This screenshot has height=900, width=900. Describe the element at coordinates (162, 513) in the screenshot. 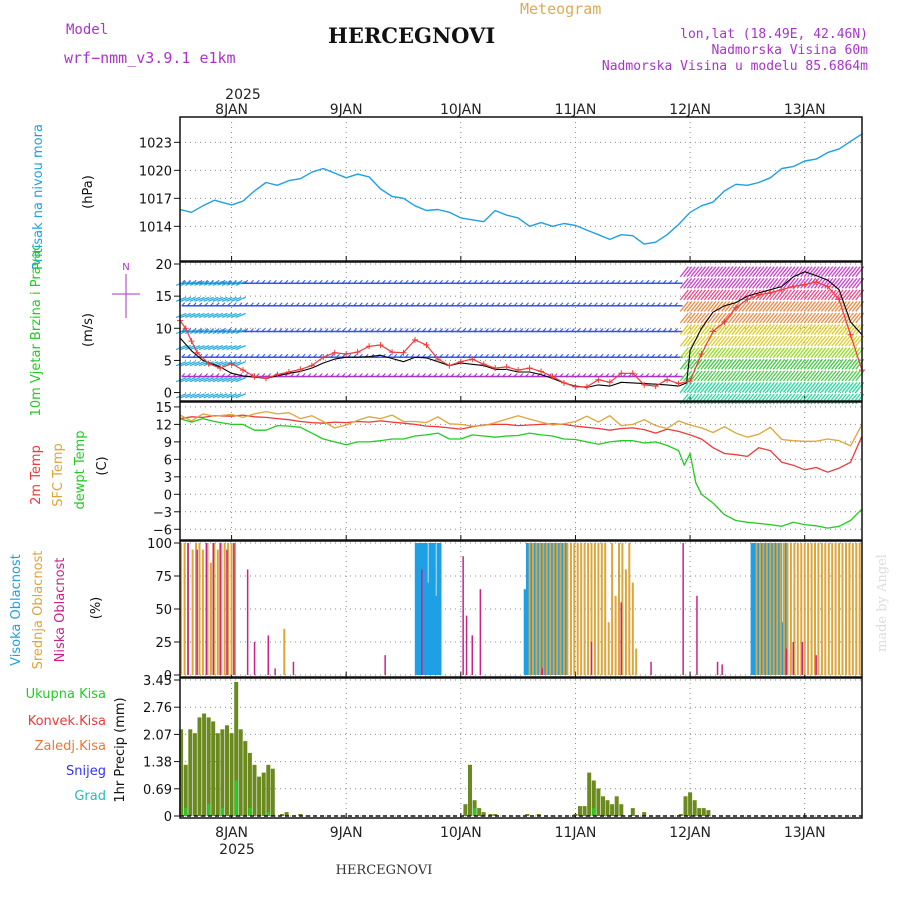

I see `temperature-y-tick-label: −3` at that location.